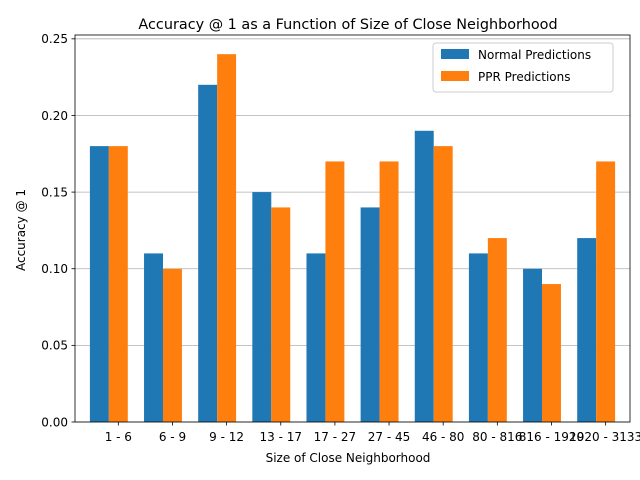 The image size is (640, 480). What do you see at coordinates (54, 116) in the screenshot?
I see `y-tick-label: 0.20` at bounding box center [54, 116].